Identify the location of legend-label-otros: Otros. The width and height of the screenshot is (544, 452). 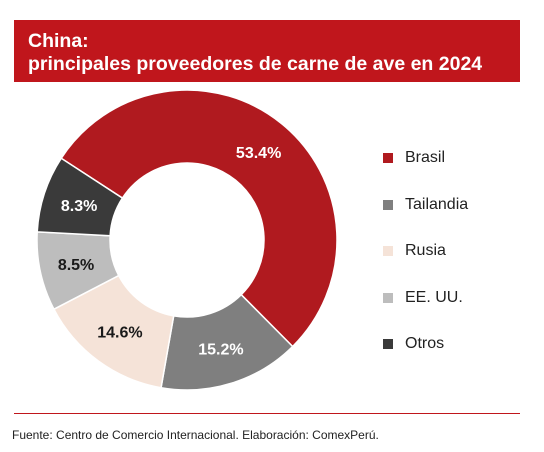
(425, 343).